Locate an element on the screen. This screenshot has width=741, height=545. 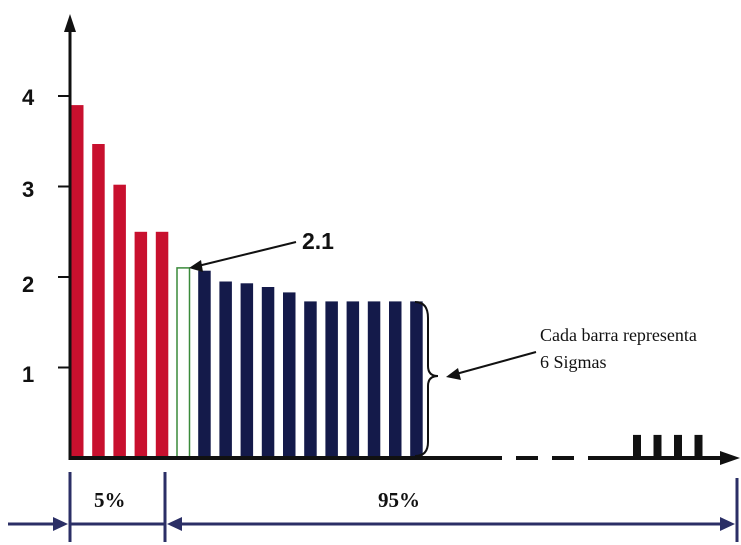
segment-label-95pct: 95% is located at coordinates (399, 500).